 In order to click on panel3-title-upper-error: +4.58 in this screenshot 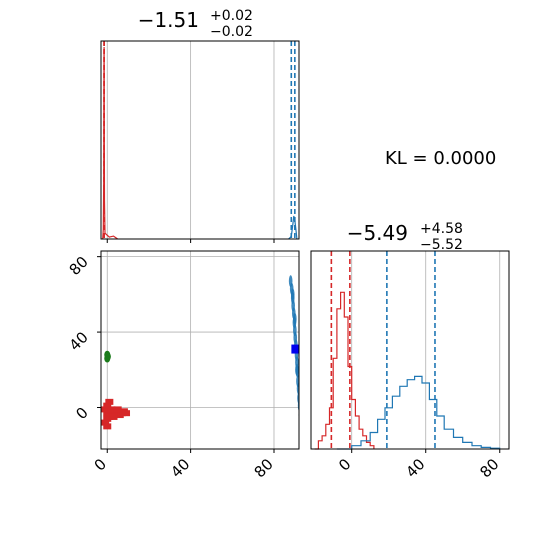, I will do `click(441, 229)`.